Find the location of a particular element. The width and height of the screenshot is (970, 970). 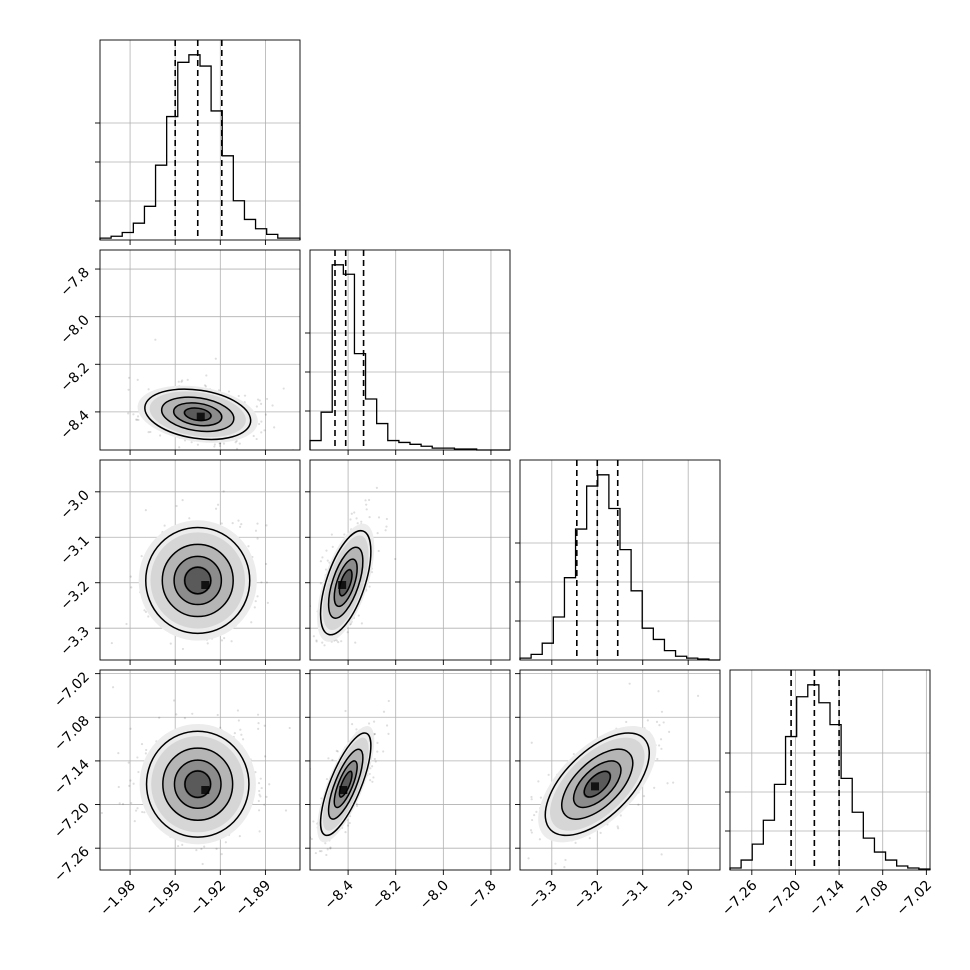

panel-frame is located at coordinates (410, 770).